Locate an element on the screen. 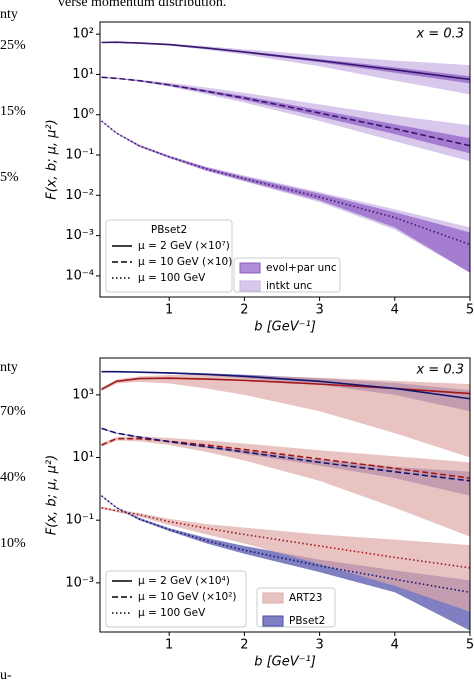 The width and height of the screenshot is (474, 681). margin-text: 40% is located at coordinates (13, 477).